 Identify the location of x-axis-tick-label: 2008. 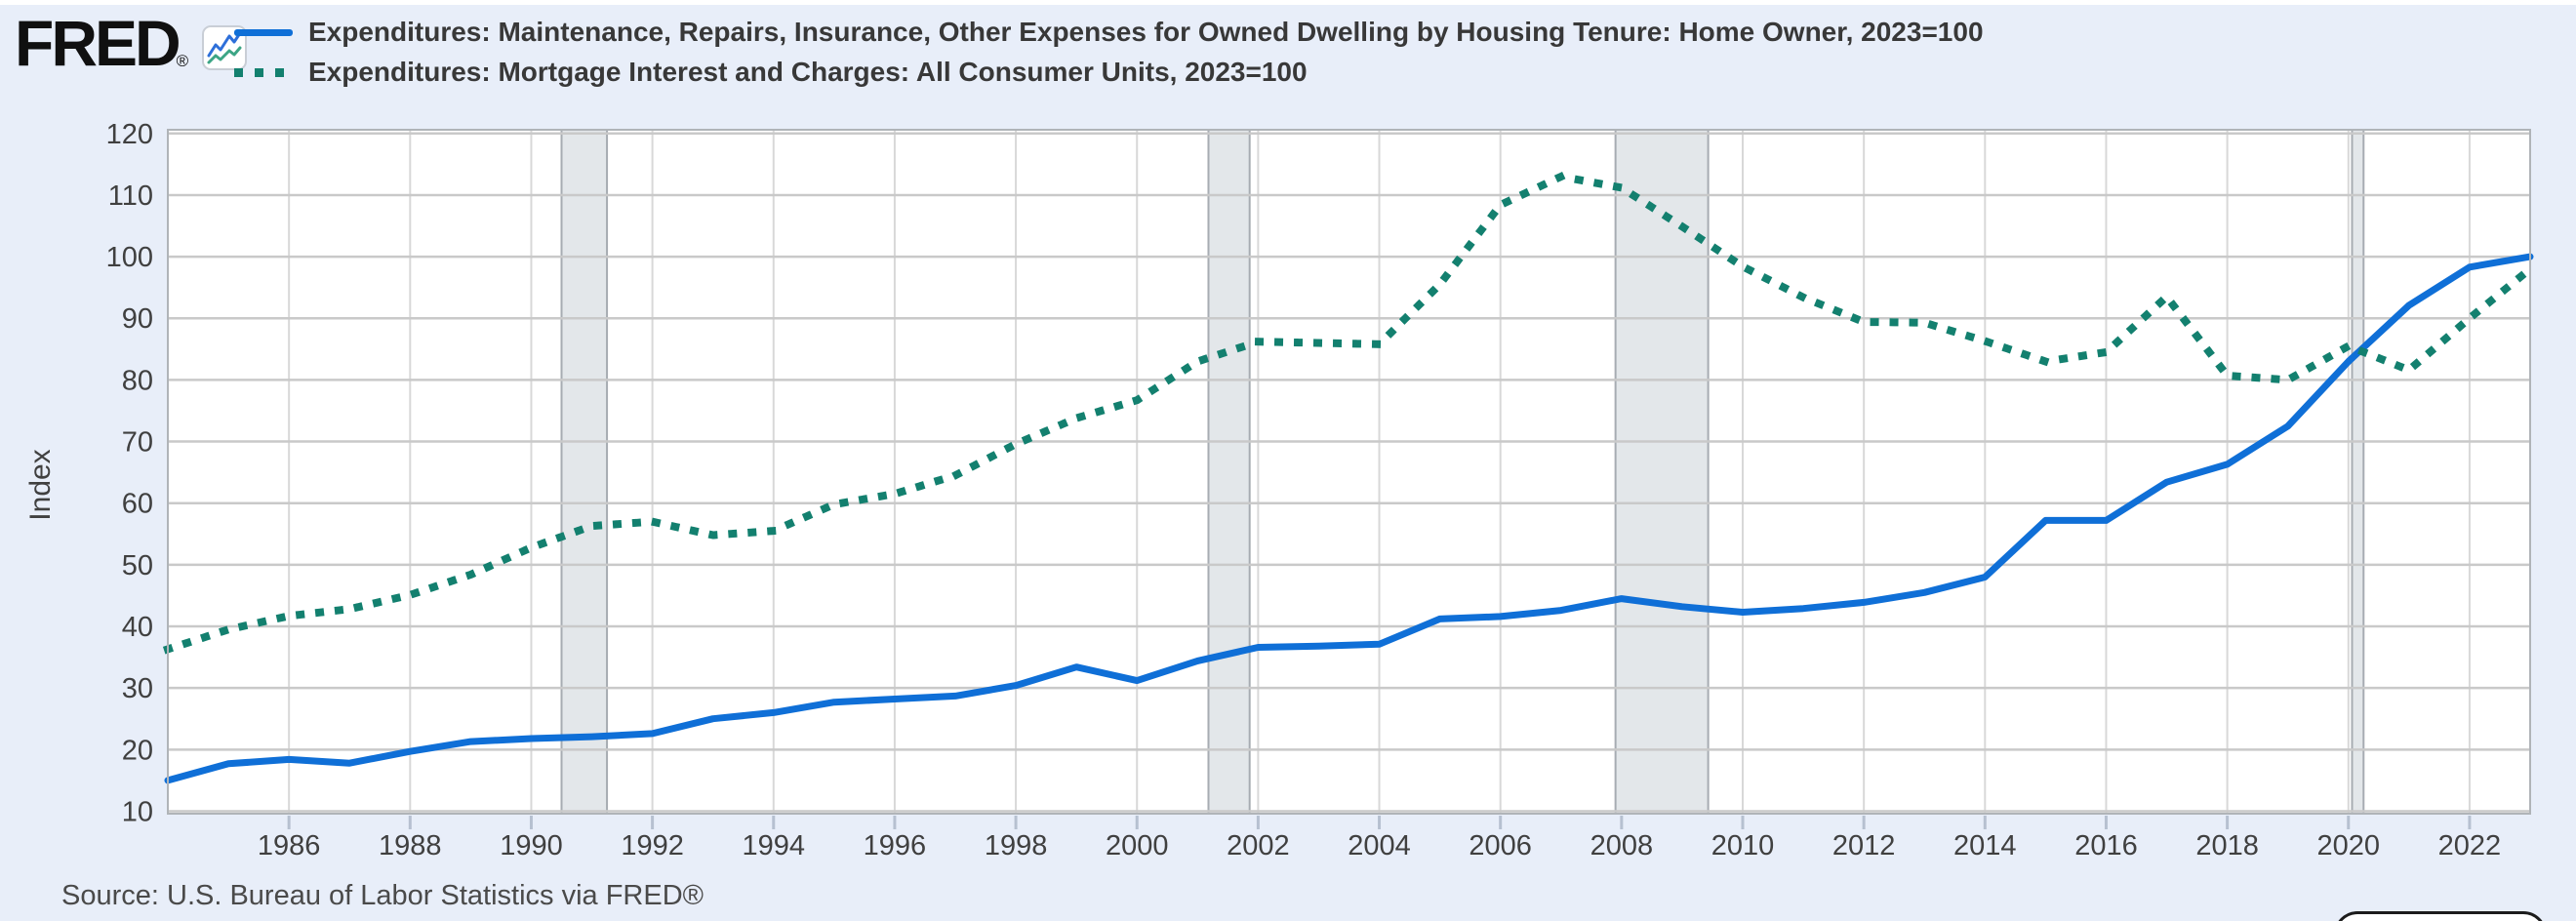
(1622, 845).